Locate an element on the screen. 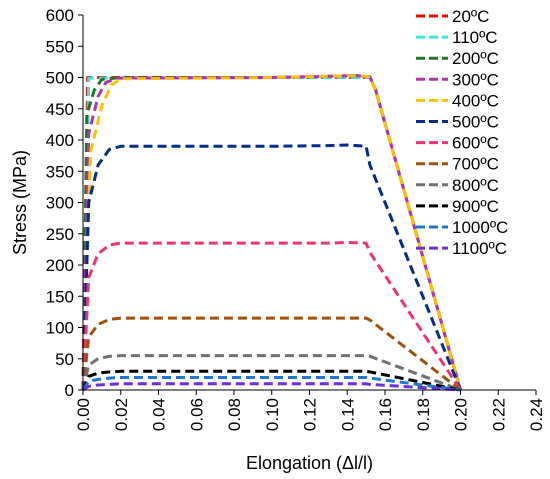  series-line-1000c is located at coordinates (271, 384).